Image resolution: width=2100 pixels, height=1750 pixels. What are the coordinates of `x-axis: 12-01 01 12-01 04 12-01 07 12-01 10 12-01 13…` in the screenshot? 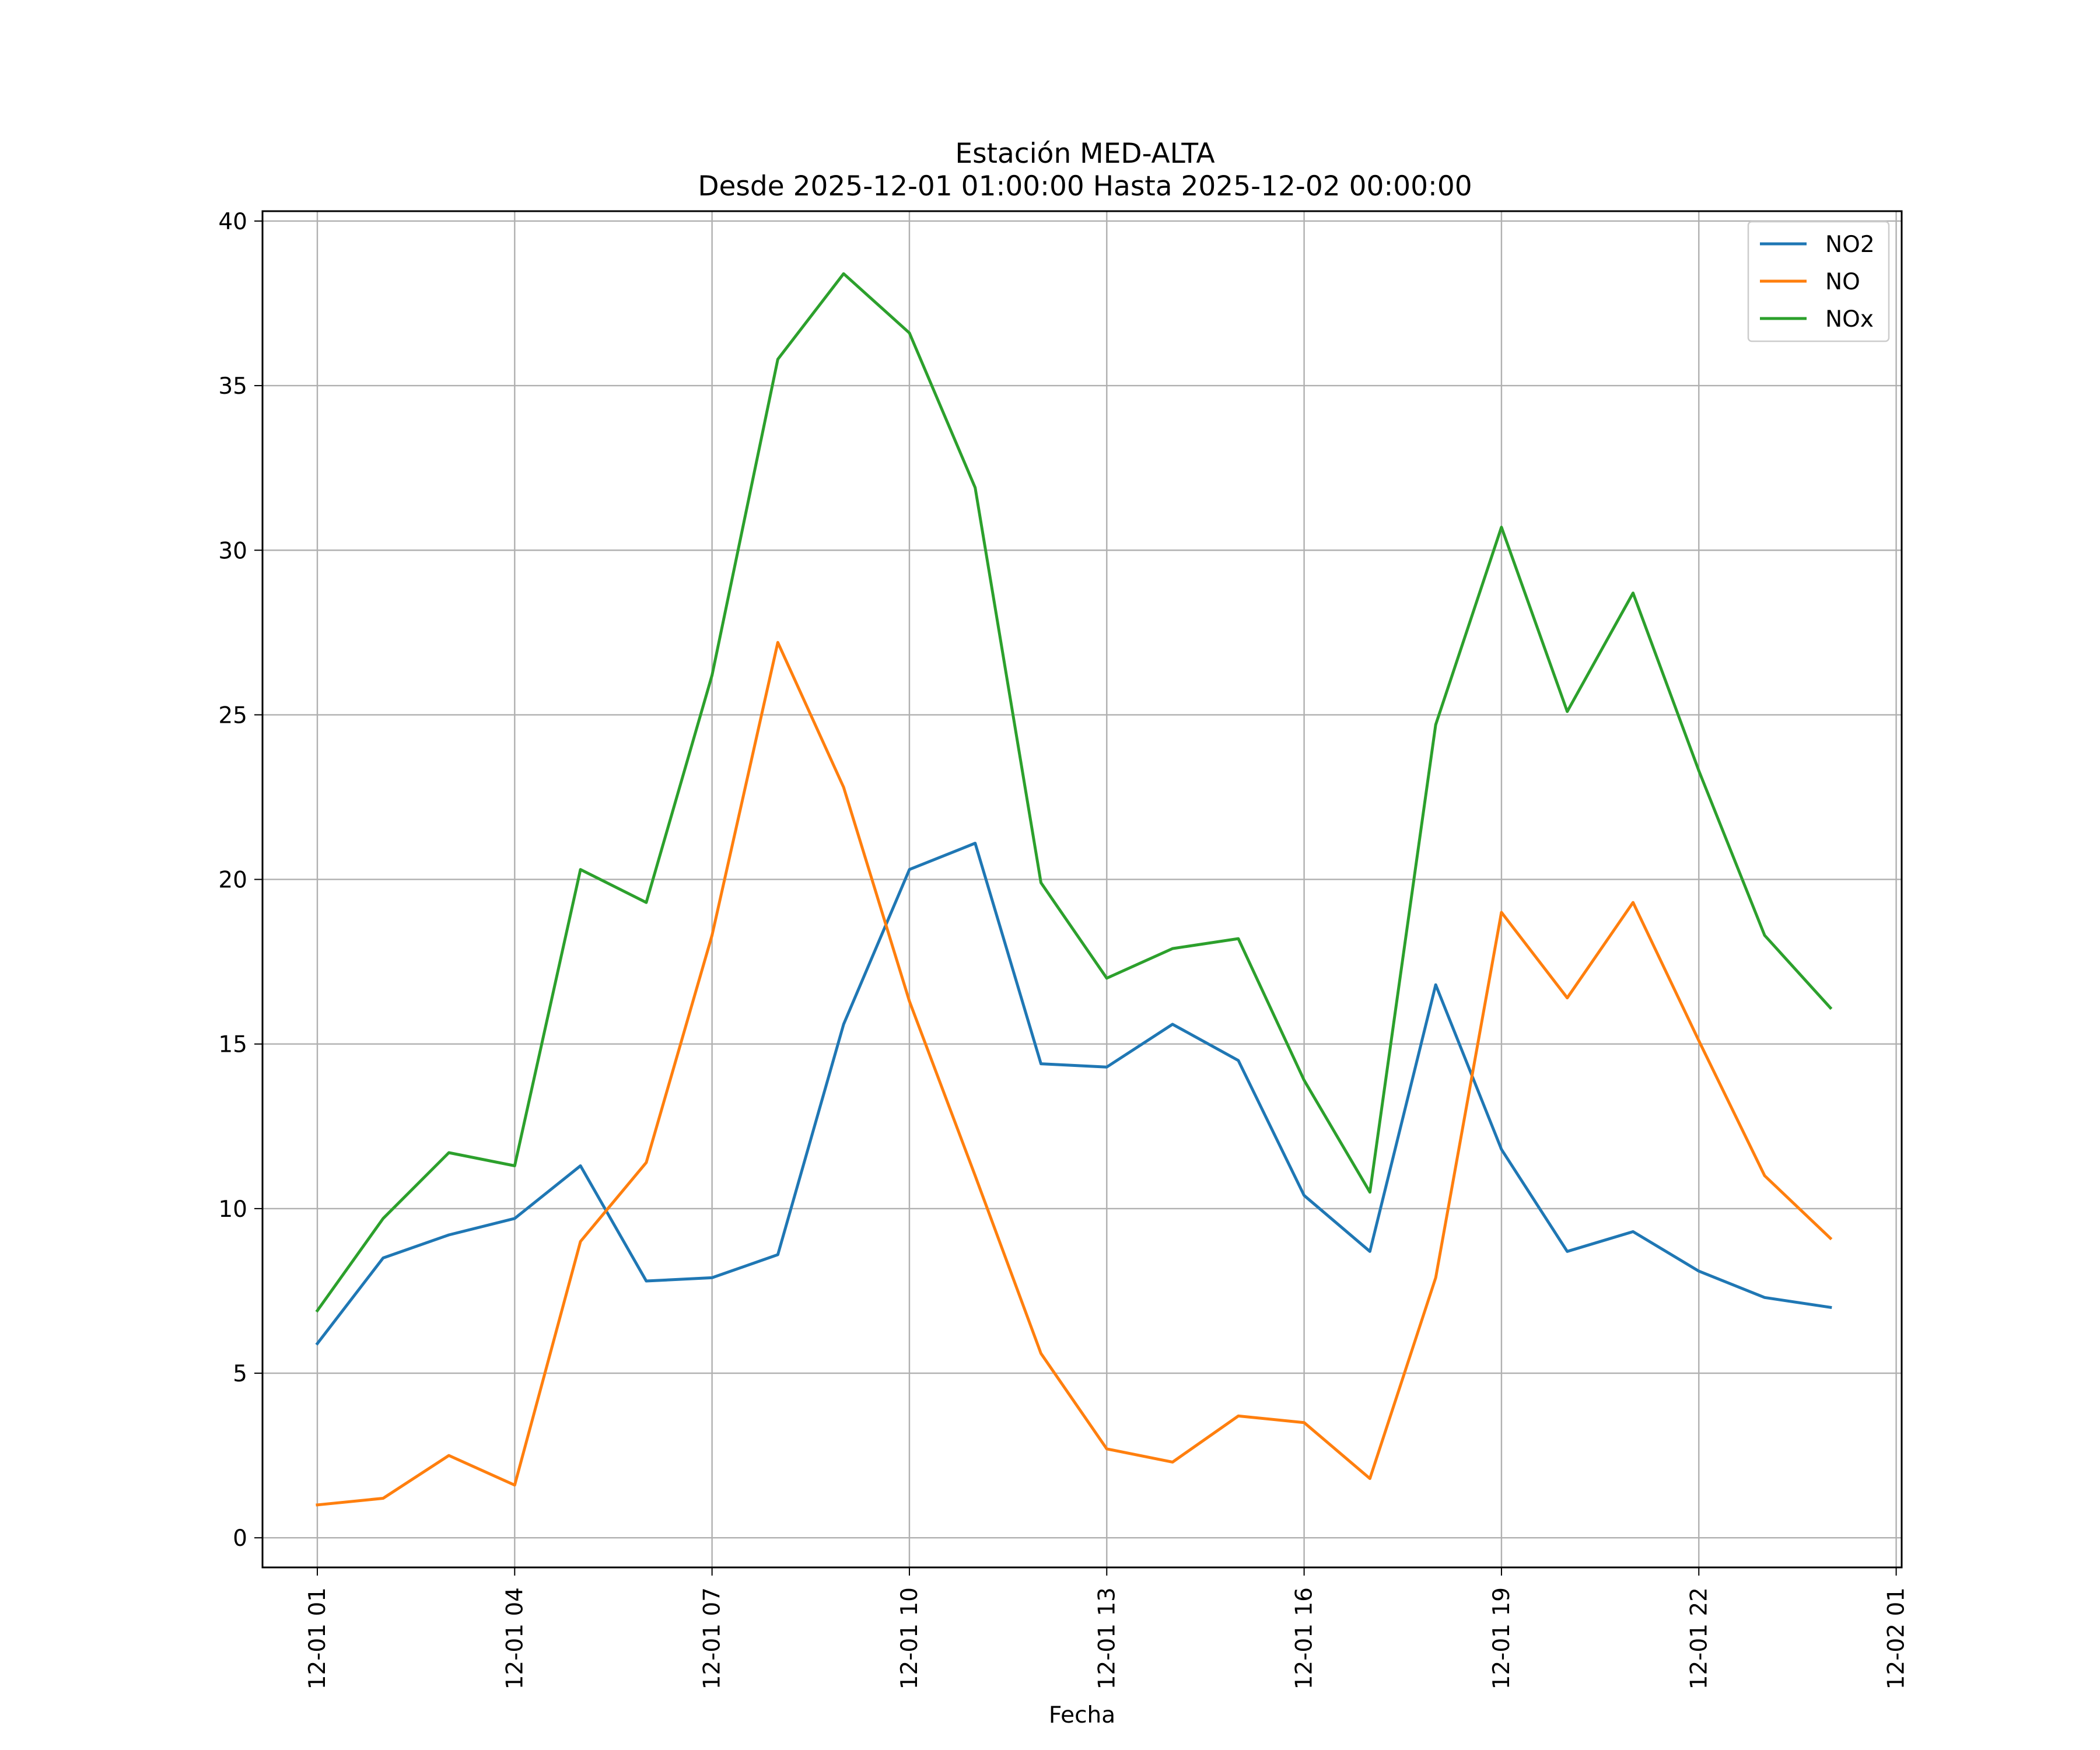 It's located at (1107, 1628).